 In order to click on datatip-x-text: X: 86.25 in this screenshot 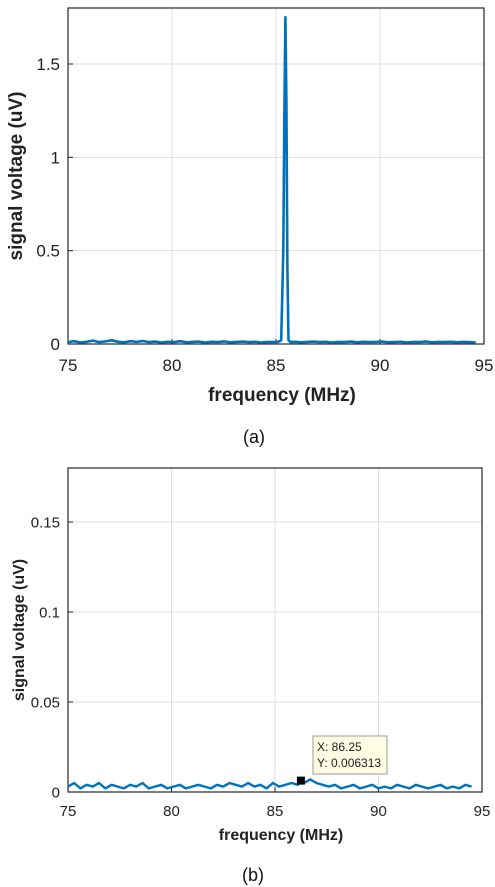, I will do `click(339, 747)`.